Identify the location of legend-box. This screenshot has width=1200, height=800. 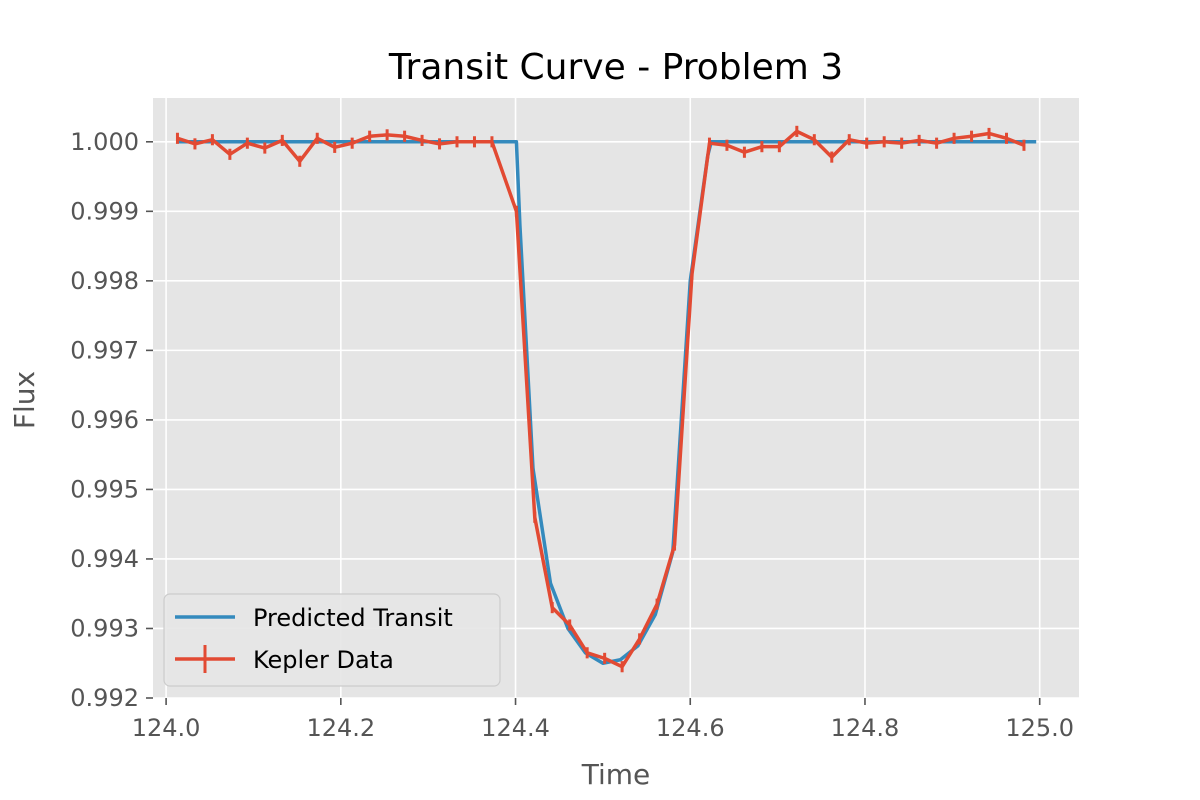
(332, 640).